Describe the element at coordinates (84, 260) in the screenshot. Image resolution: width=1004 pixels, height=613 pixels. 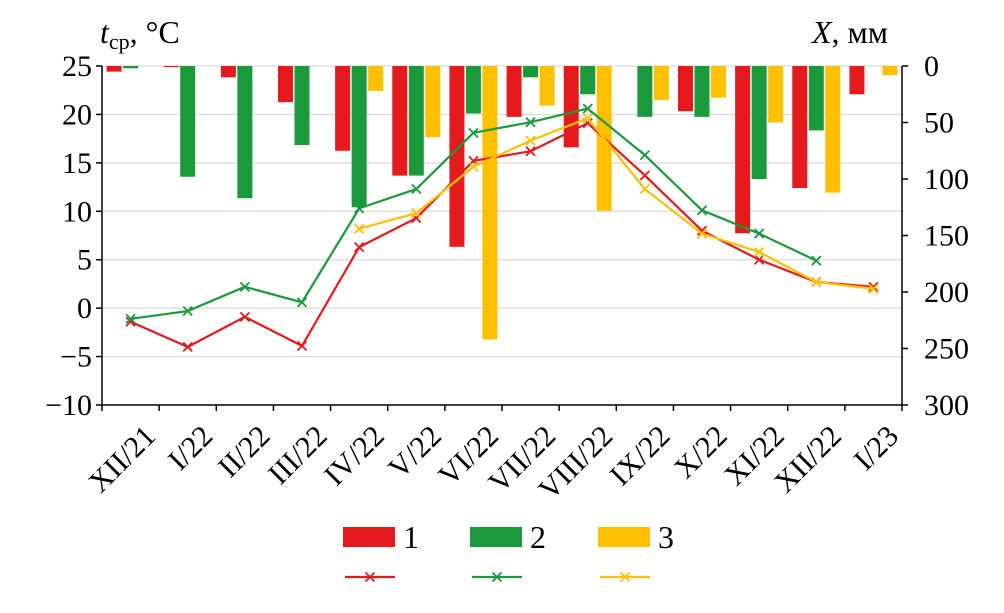
I see `left-tick-label: 5` at that location.